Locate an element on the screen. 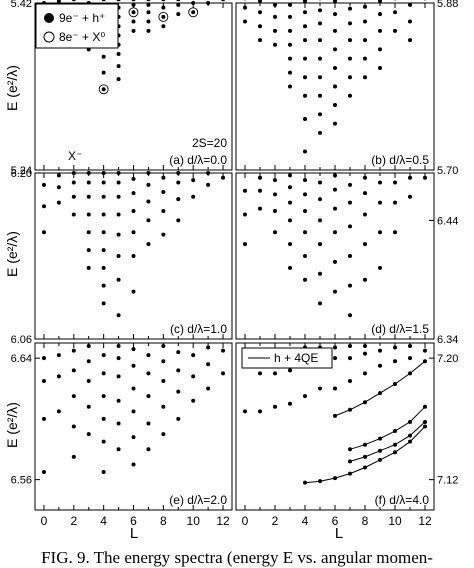 This screenshot has height=568, width=474. y-tick-label: 6.20 is located at coordinates (21, 174).